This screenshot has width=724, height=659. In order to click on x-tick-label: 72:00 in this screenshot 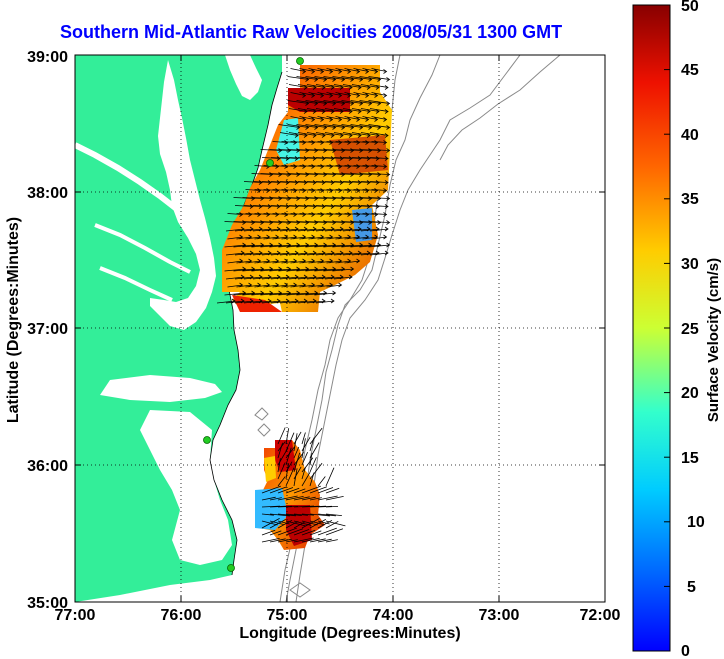, I will do `click(600, 615)`.